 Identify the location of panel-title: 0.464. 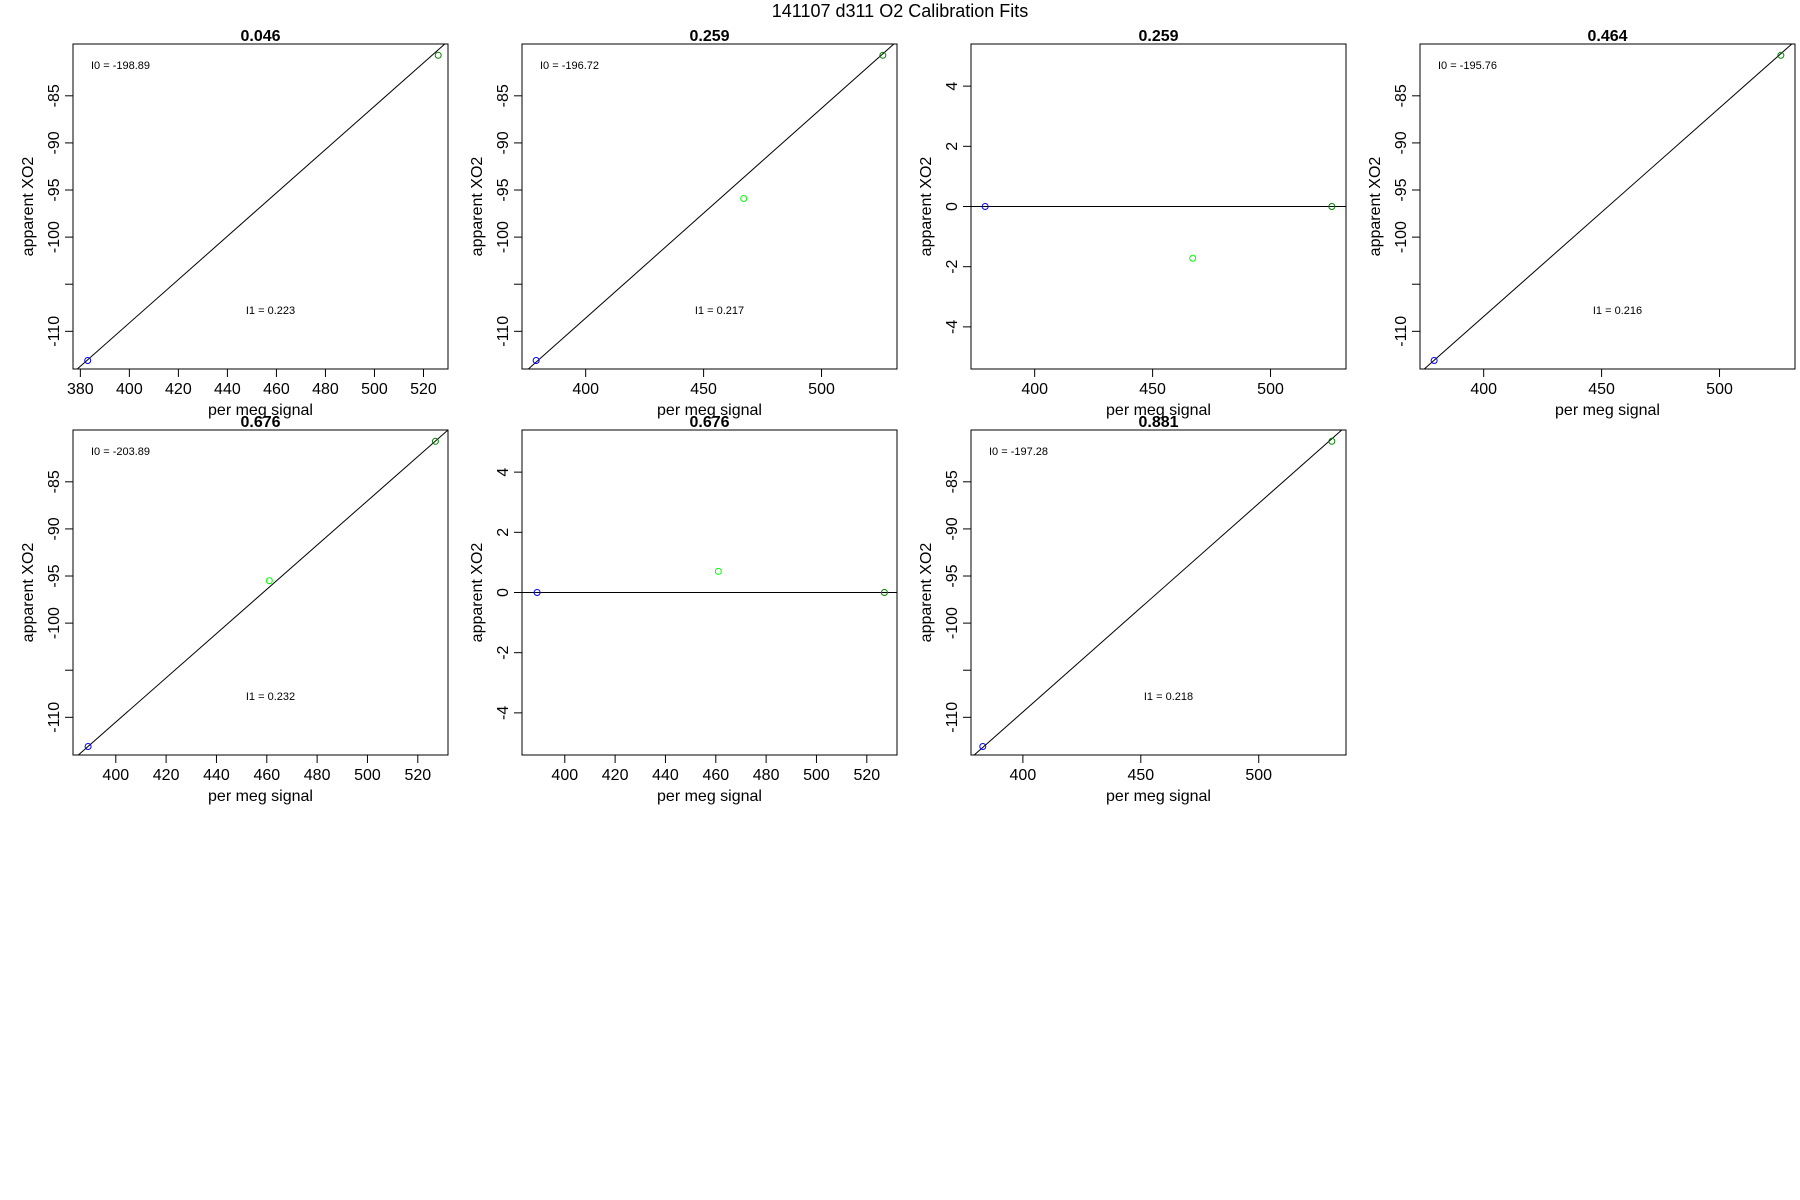
(1607, 36).